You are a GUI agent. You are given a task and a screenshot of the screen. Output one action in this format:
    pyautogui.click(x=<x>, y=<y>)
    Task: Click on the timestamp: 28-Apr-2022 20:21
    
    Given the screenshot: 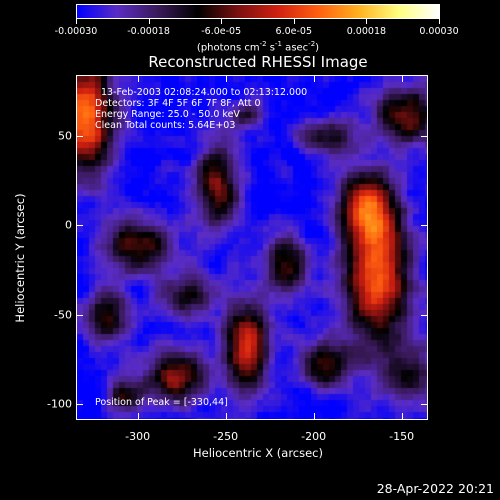 What is the action you would take?
    pyautogui.click(x=435, y=488)
    